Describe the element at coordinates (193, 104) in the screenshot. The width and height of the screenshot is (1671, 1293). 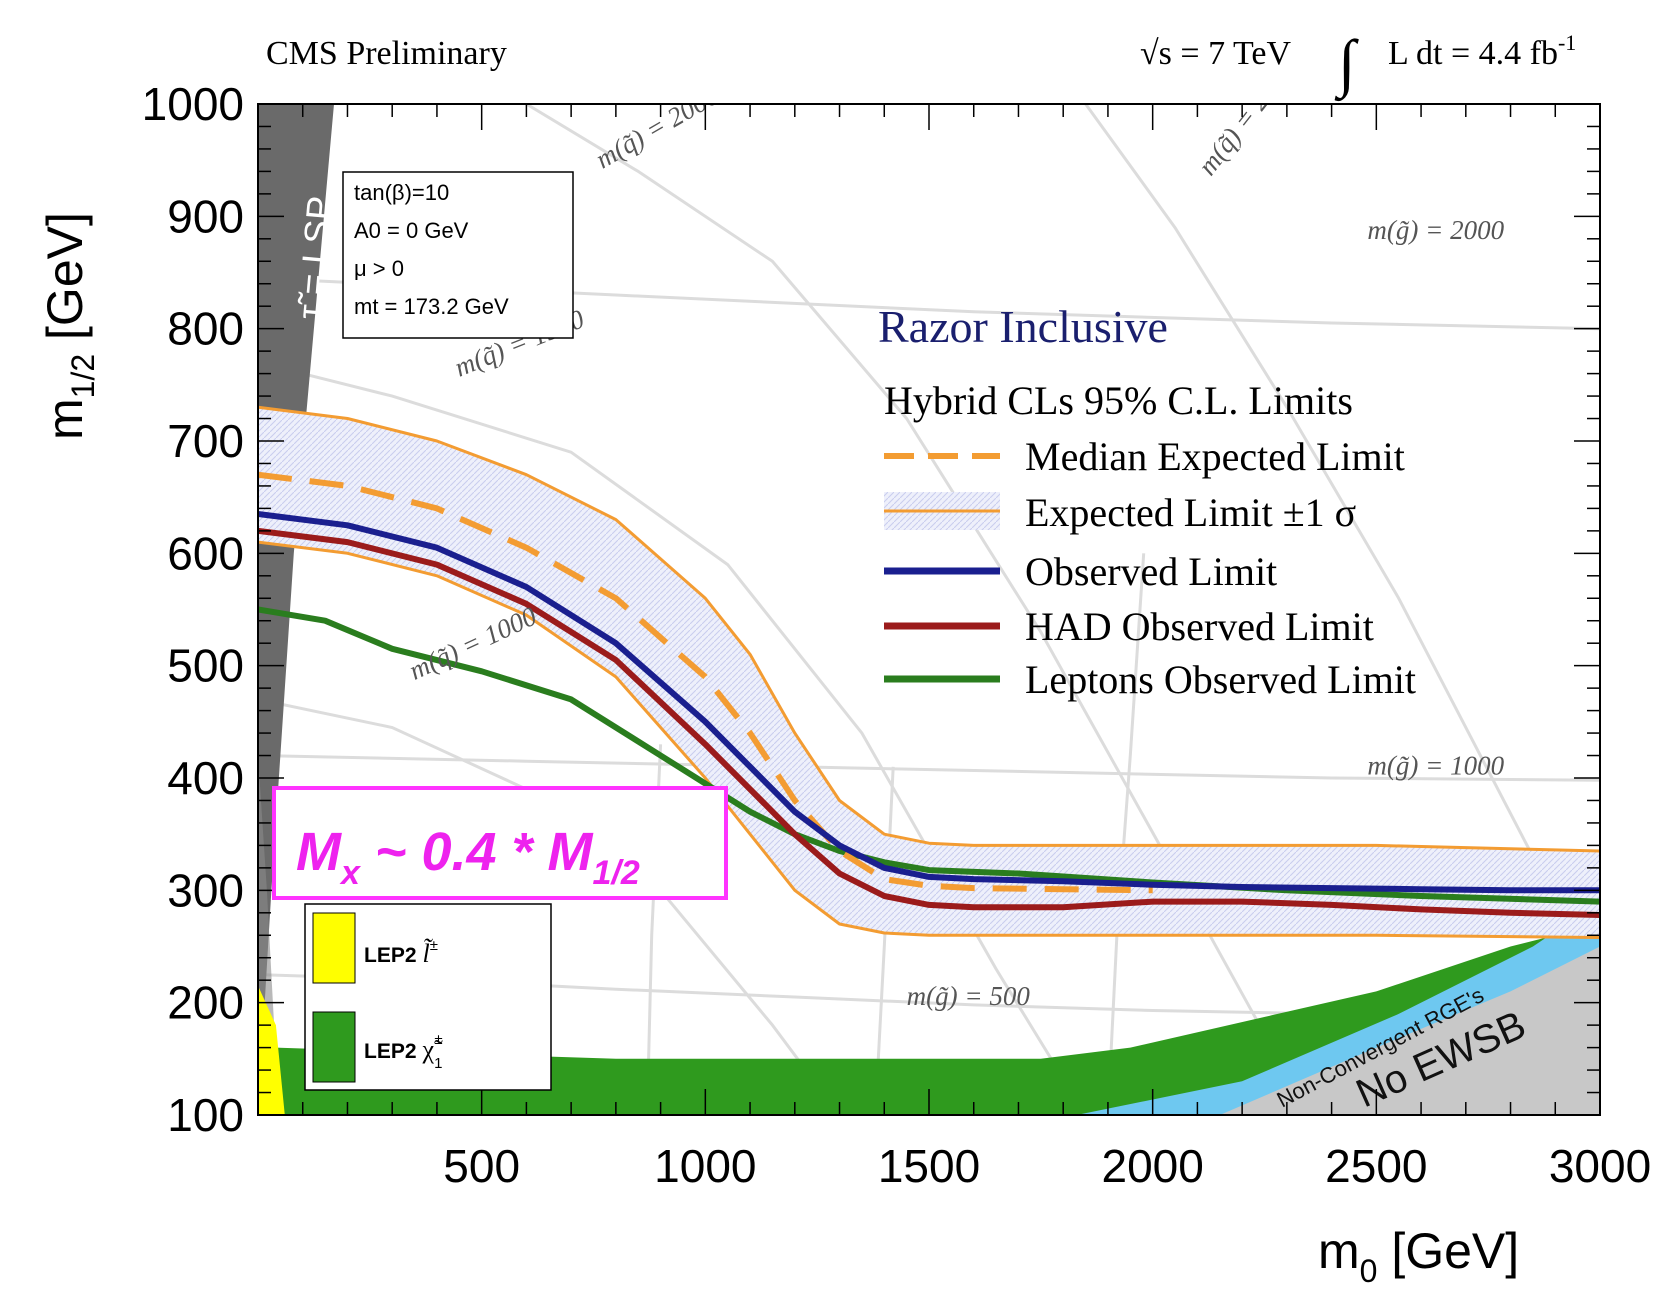
I see `y-tick-label: 1000` at that location.